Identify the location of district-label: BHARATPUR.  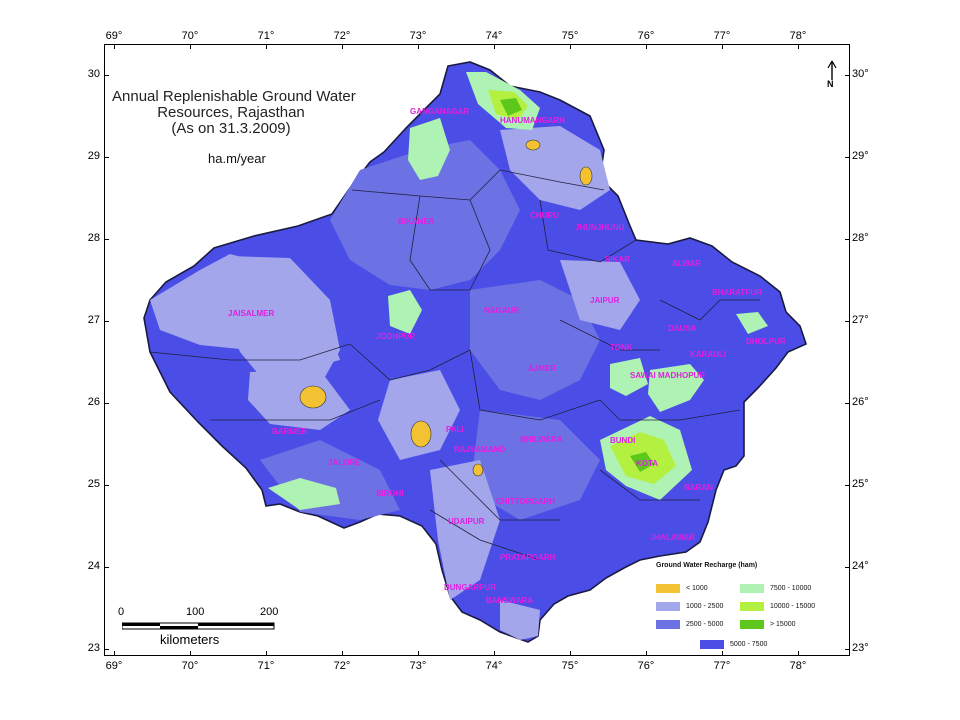
(737, 292).